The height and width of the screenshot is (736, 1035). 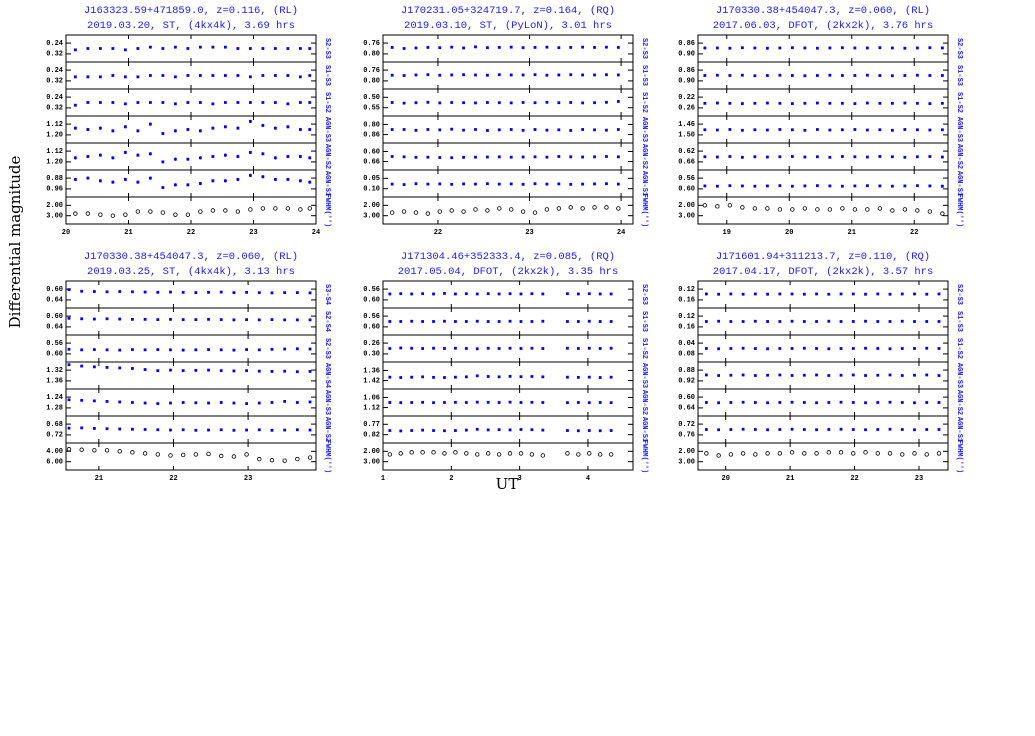 I want to click on panel-subtitle: 2017.06.03, DFOT, (2kx2k), 3.76 hrs, so click(x=823, y=26).